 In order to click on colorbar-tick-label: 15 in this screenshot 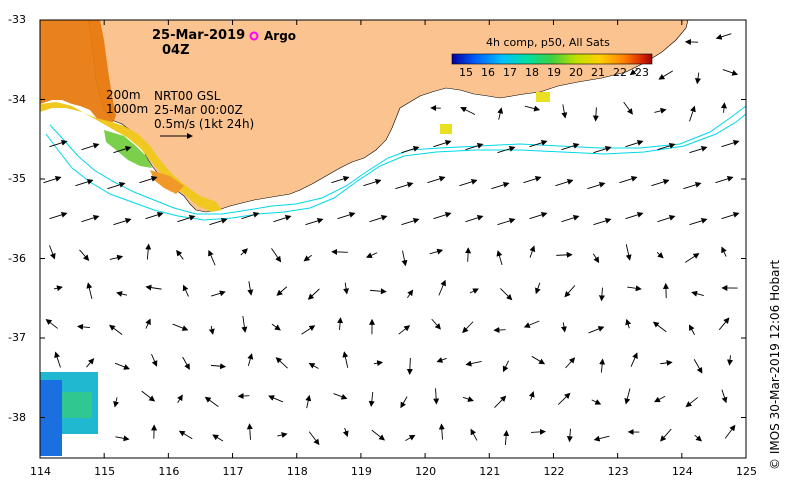, I will do `click(466, 72)`.